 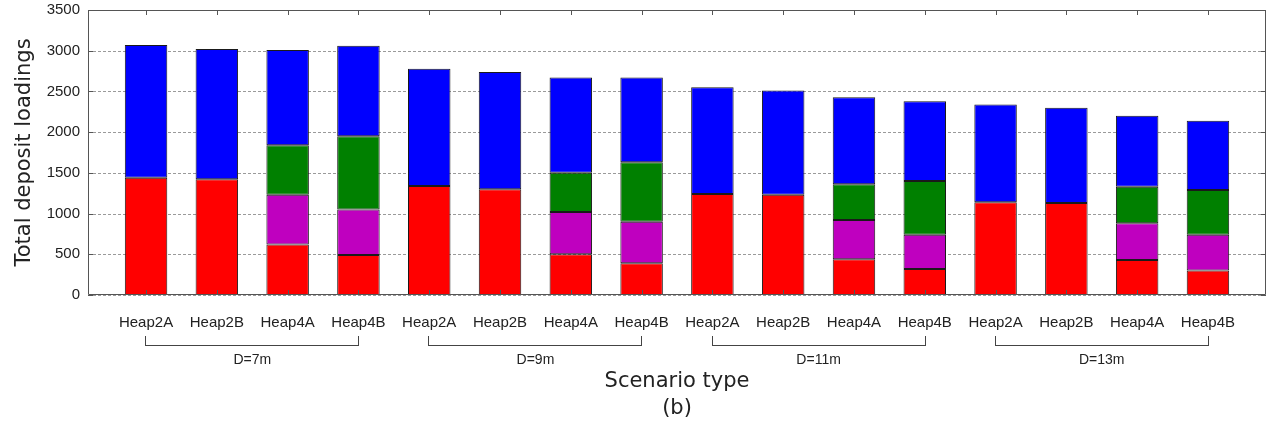 What do you see at coordinates (75, 294) in the screenshot?
I see `y-tick-label: 0` at bounding box center [75, 294].